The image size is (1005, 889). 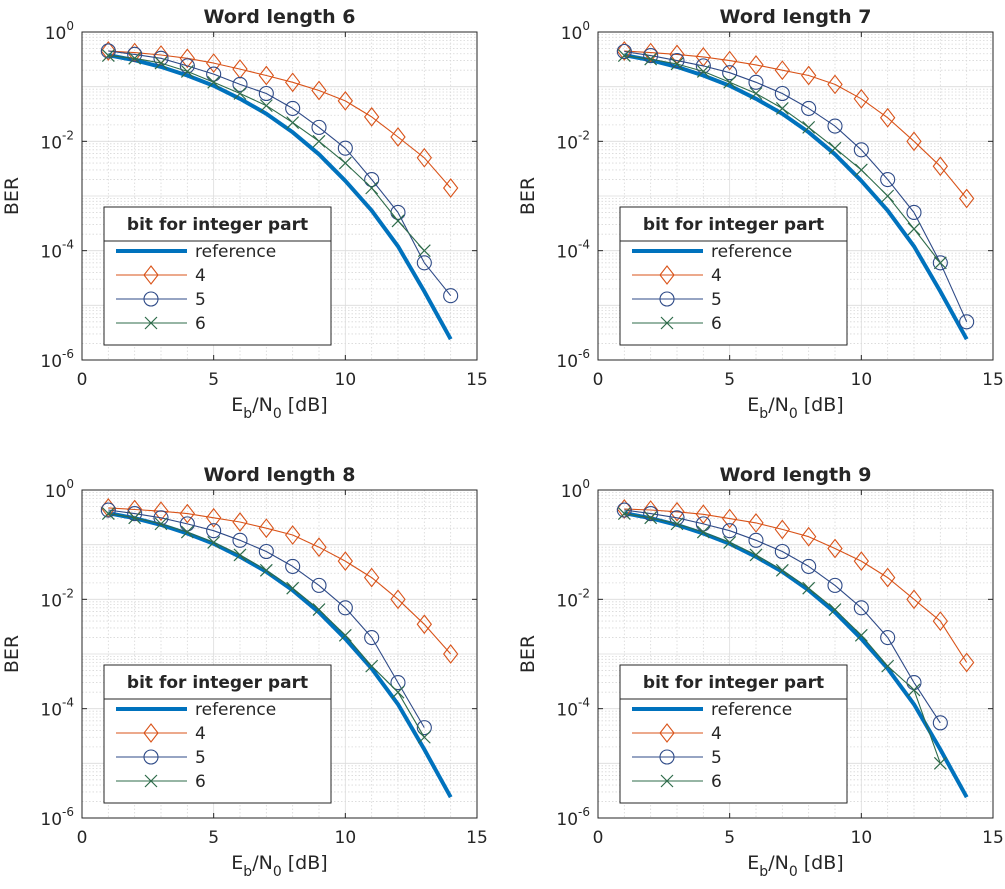 I want to click on x-tick-label: 5, so click(x=213, y=380).